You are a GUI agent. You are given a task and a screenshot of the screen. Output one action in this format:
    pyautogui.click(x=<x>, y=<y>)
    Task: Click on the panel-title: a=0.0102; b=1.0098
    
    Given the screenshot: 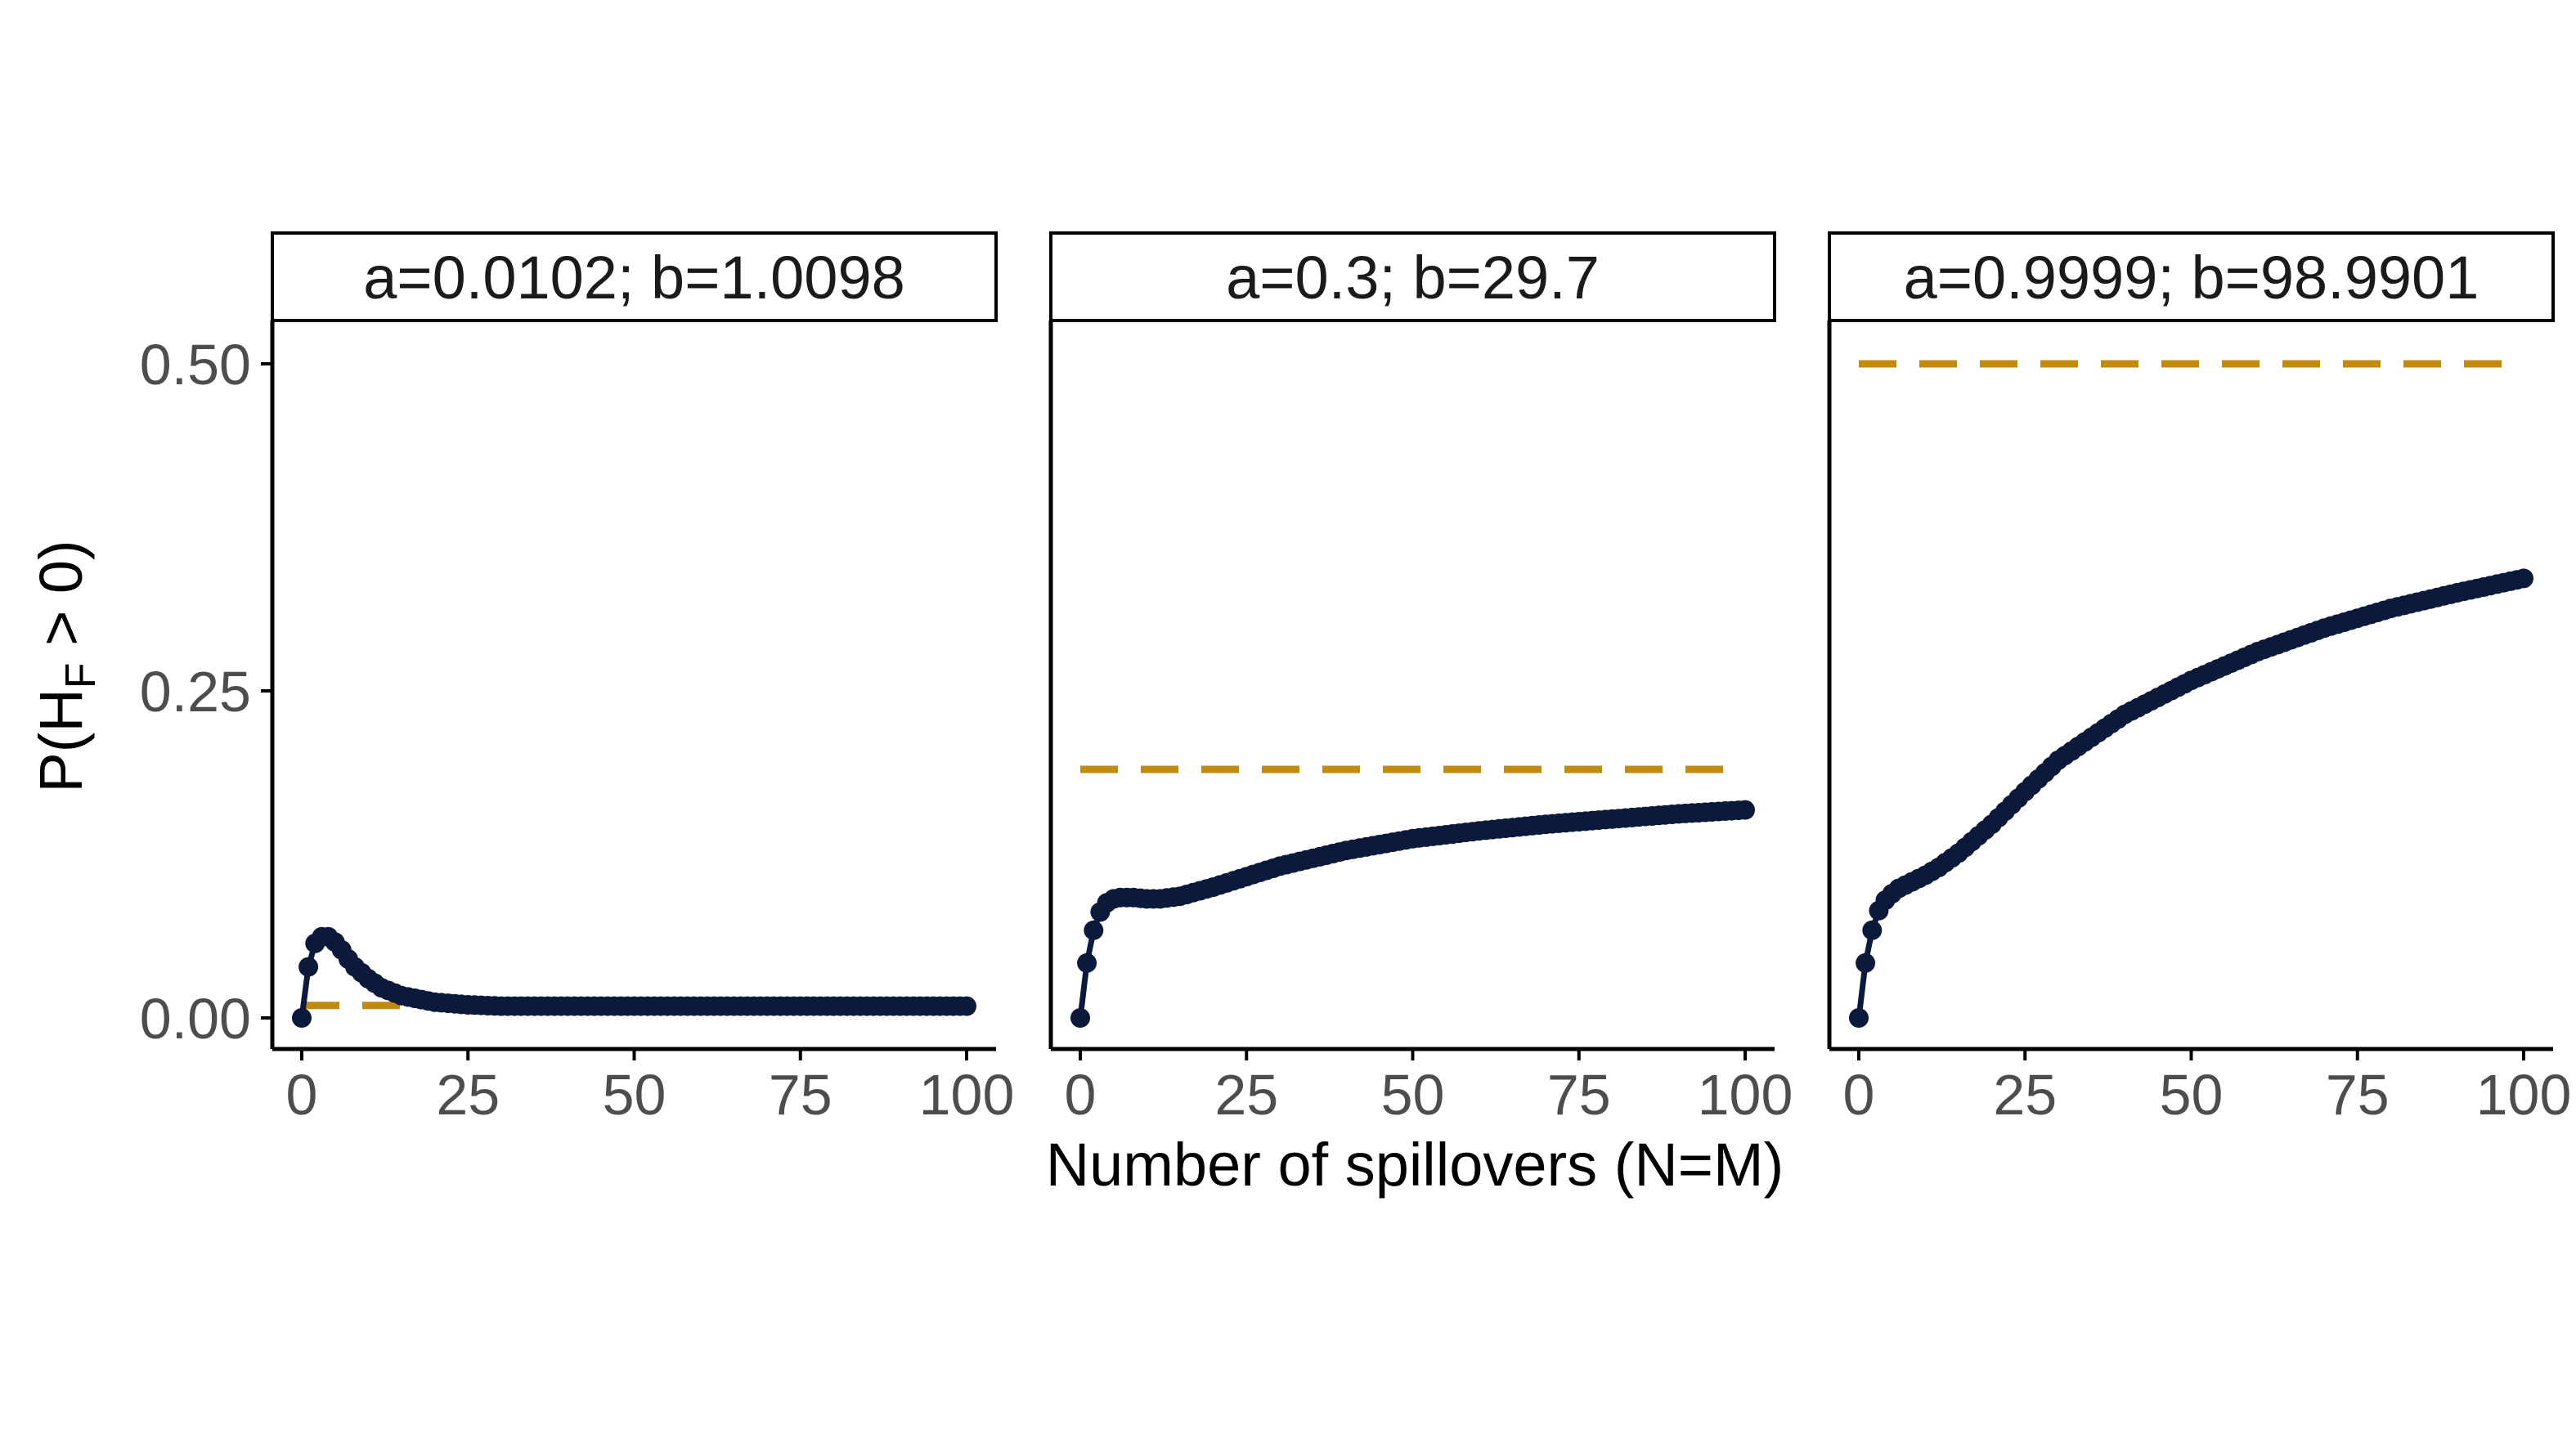 What is the action you would take?
    pyautogui.click(x=634, y=278)
    